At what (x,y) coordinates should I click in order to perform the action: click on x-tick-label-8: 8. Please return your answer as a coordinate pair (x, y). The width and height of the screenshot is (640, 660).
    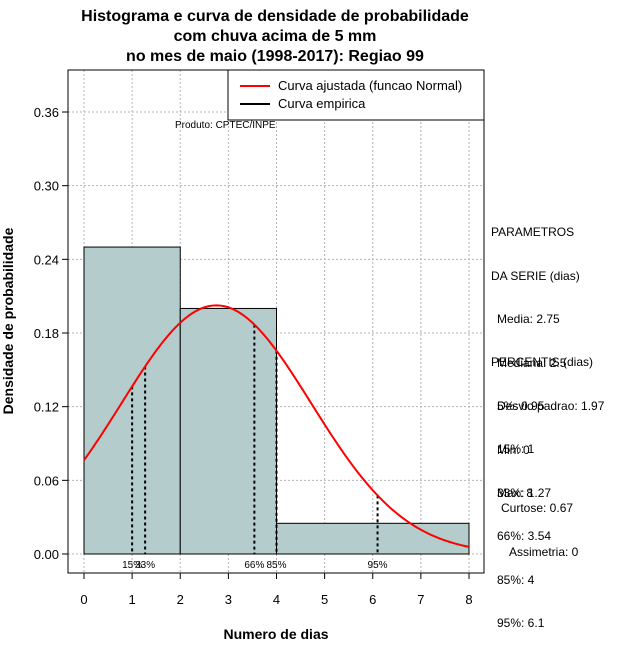
    Looking at the image, I should click on (468, 599).